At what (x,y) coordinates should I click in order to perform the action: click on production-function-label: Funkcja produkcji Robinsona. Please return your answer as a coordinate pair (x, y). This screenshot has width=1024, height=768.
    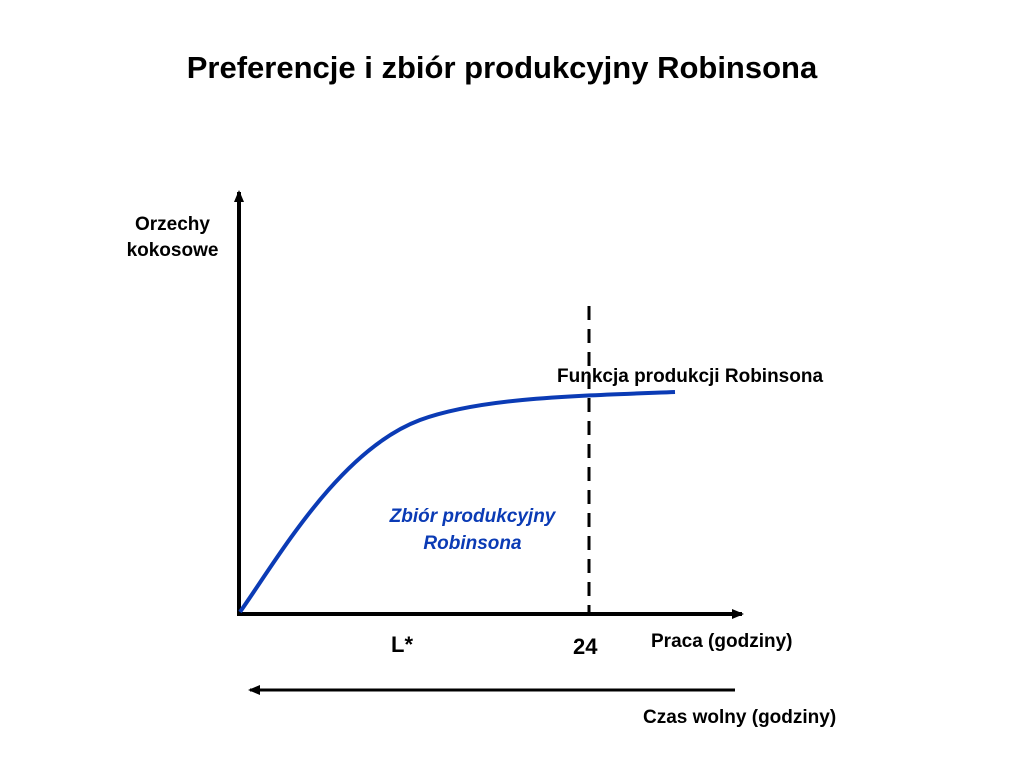
    Looking at the image, I should click on (690, 376).